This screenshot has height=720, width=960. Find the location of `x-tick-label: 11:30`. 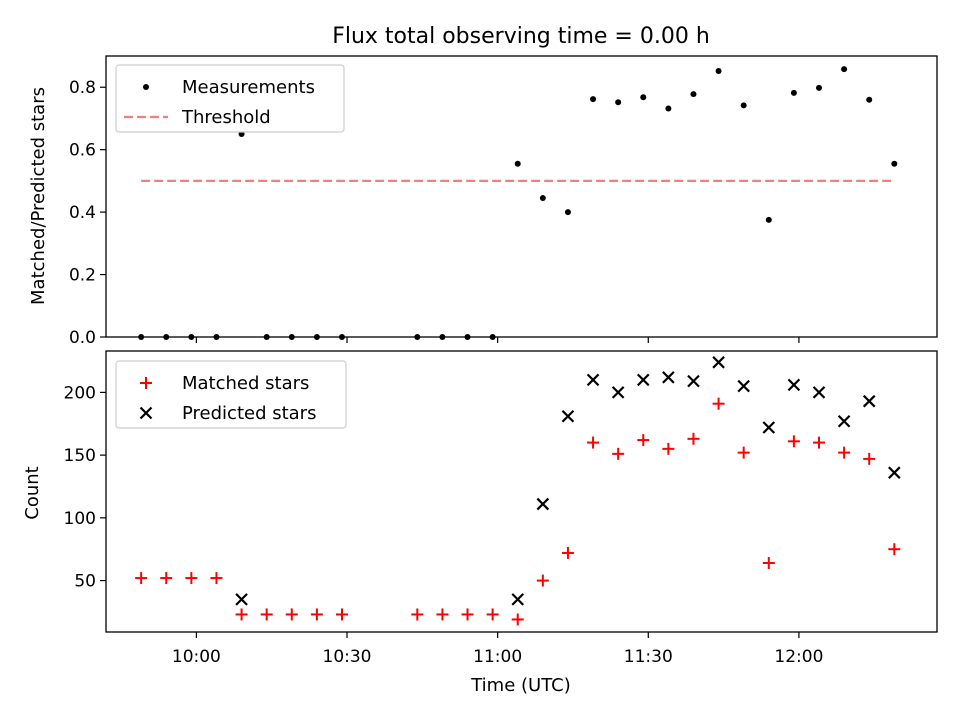

x-tick-label: 11:30 is located at coordinates (648, 657).